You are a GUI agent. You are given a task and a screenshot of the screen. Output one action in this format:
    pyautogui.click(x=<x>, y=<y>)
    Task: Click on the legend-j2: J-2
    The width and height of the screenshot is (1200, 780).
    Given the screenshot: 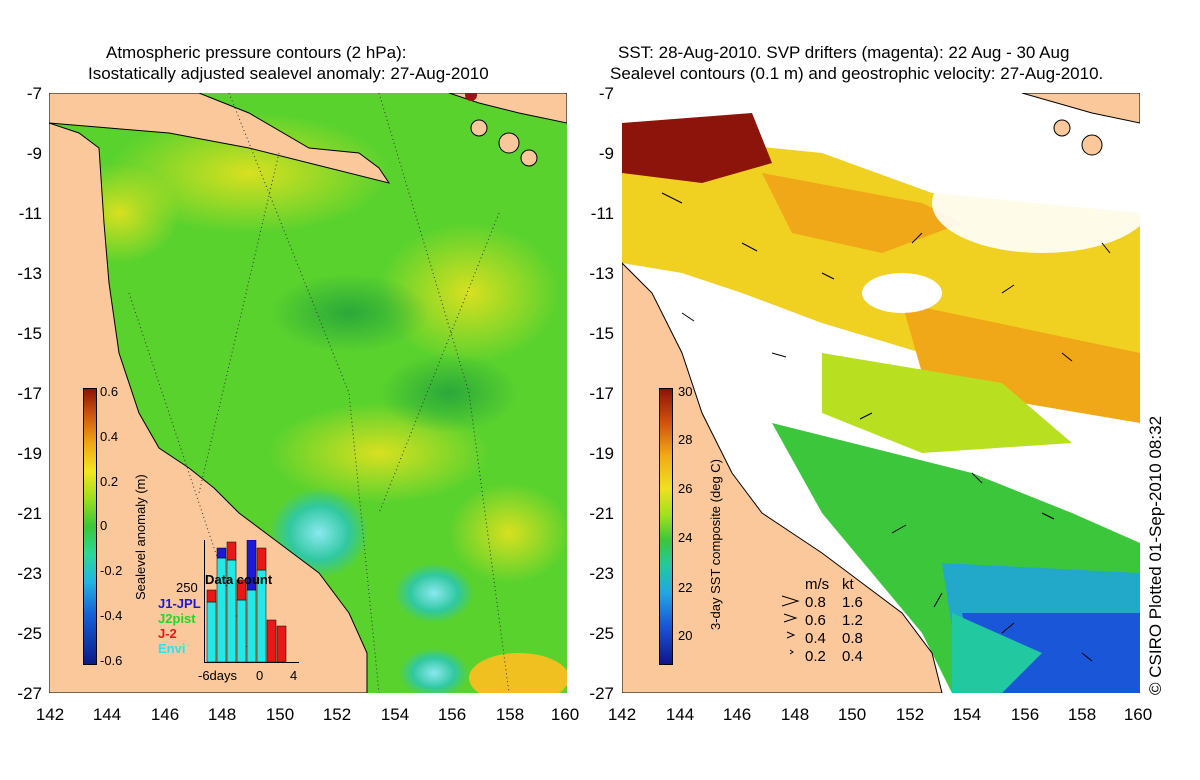 What is the action you would take?
    pyautogui.click(x=167, y=633)
    